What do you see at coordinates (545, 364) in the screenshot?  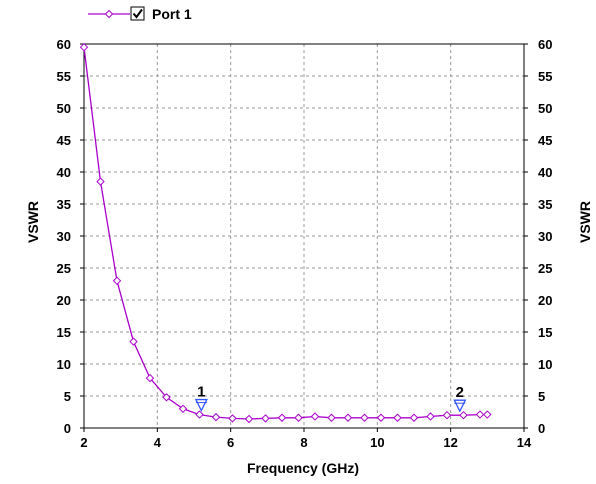 I see `y-tick-label-right: 10` at bounding box center [545, 364].